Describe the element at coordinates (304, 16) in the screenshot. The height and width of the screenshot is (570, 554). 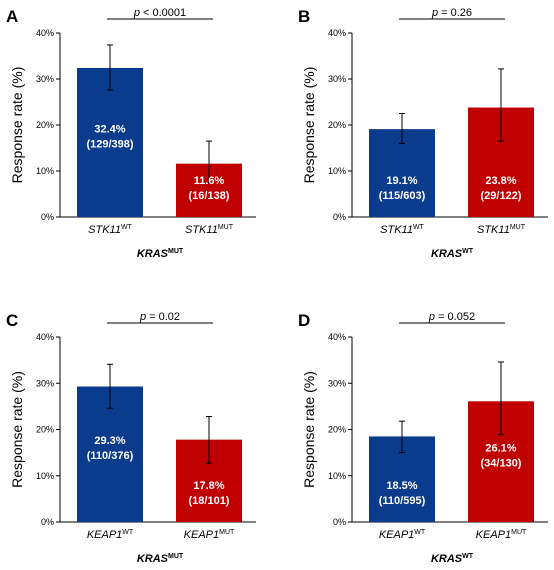
I see `panel-letter: B` at that location.